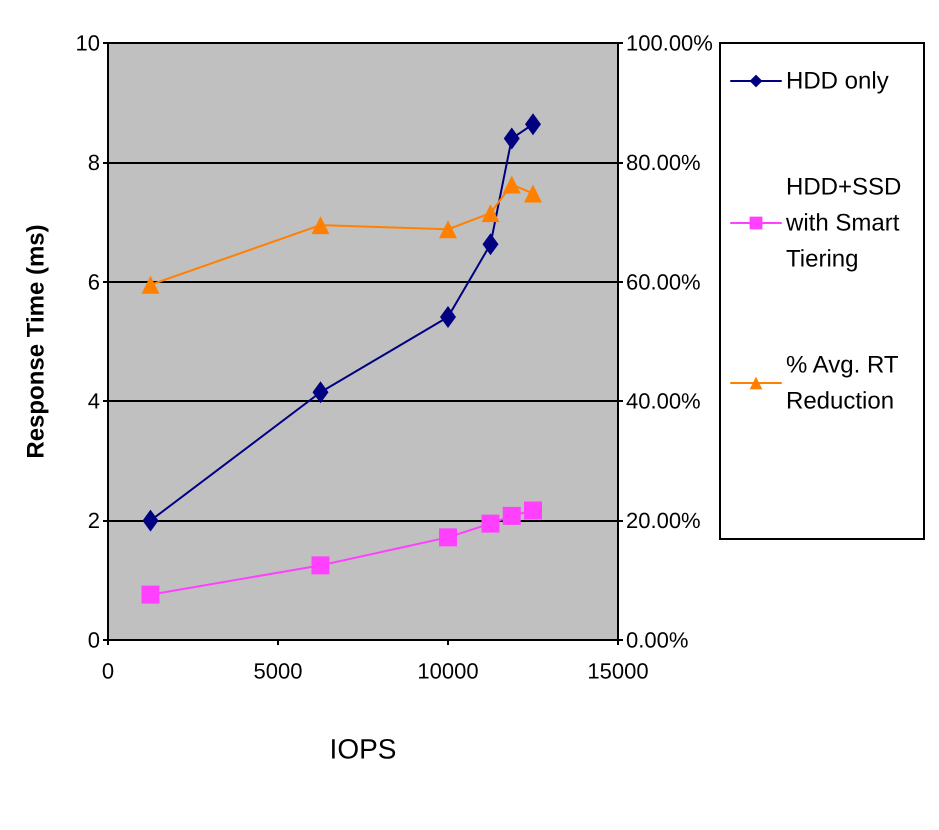  I want to click on y-tick-label: 4, so click(94, 401).